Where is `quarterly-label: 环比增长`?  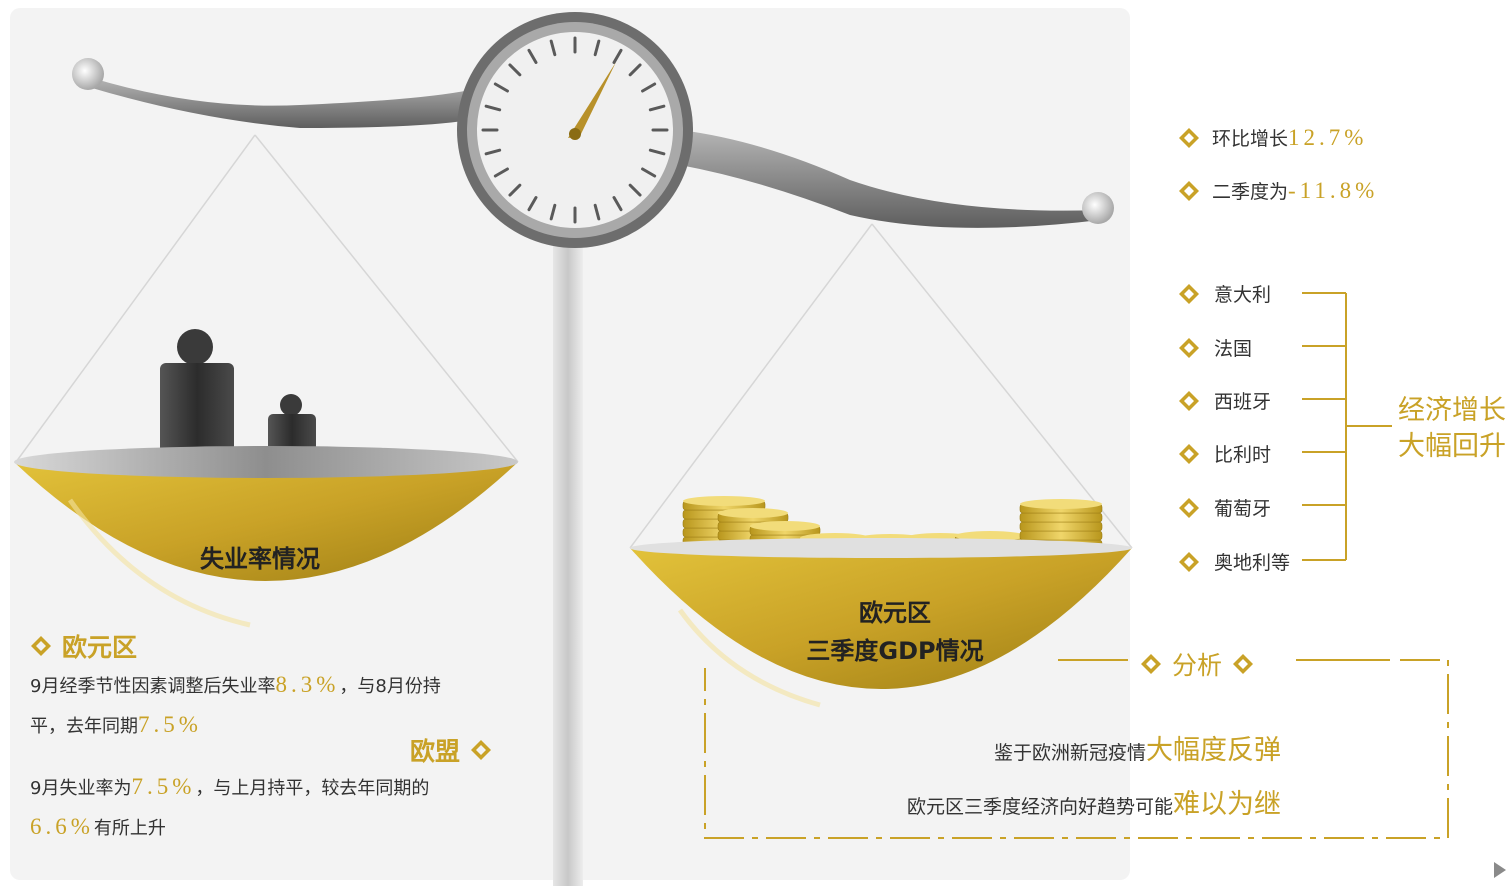
quarterly-label: 环比增长 is located at coordinates (1250, 139).